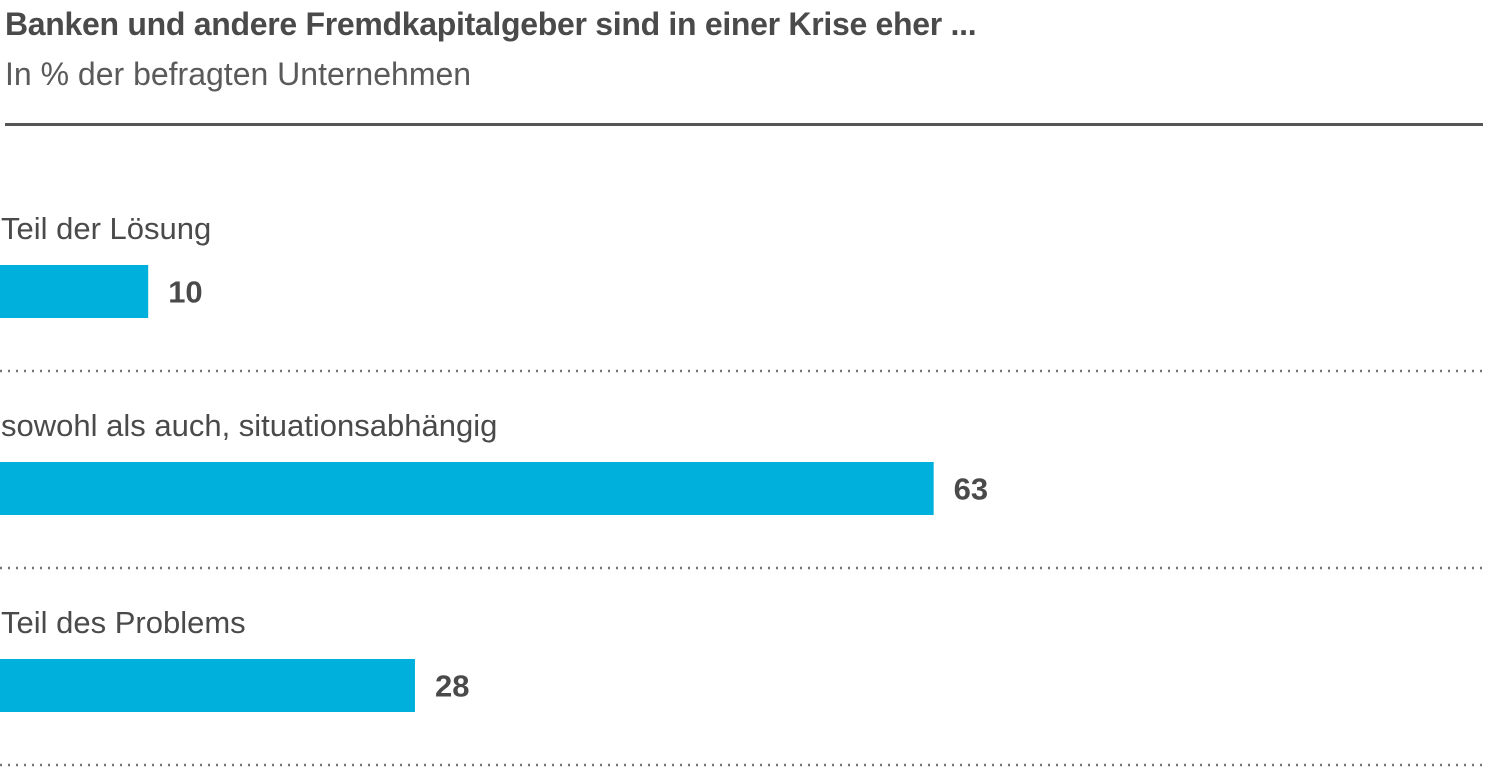  I want to click on header-rule, so click(744, 124).